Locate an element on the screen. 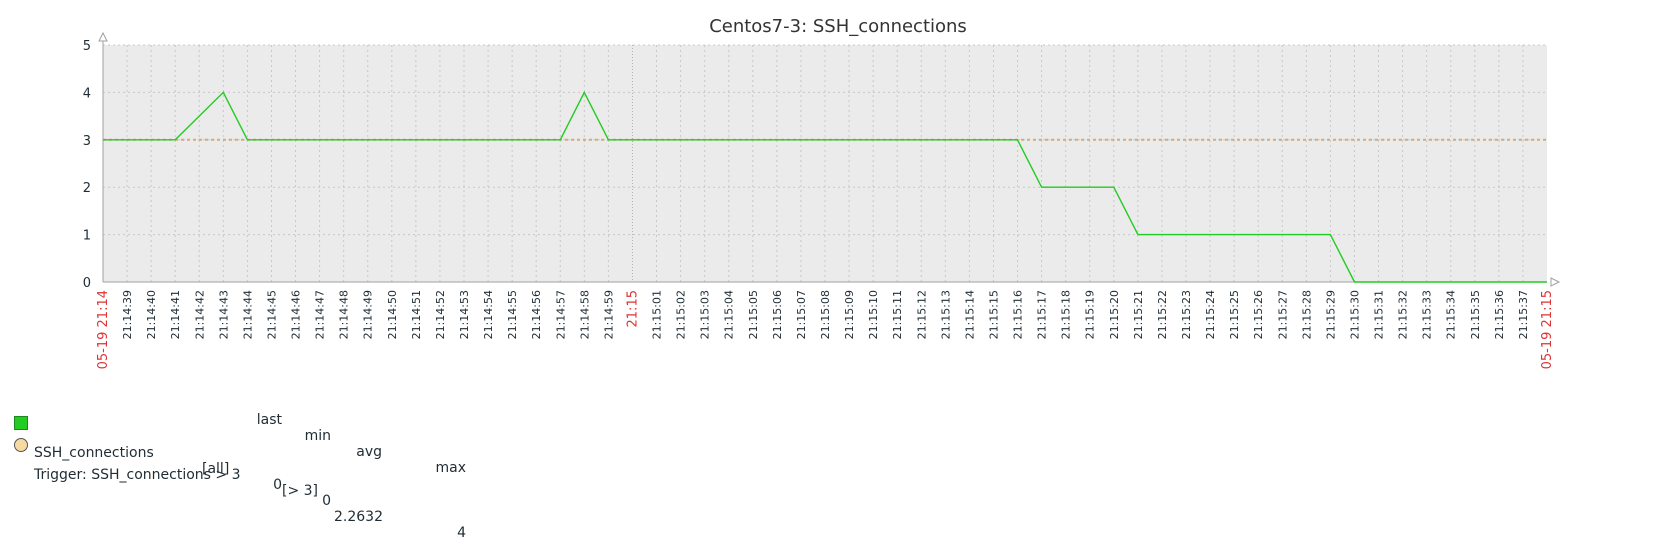 Image resolution: width=1660 pixels, height=541 pixels. x-tick-label: 21:15:02 is located at coordinates (681, 314).